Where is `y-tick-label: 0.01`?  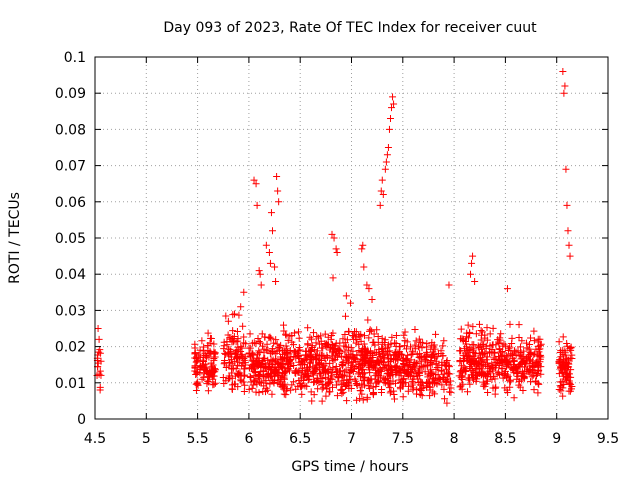
y-tick-label: 0.01 is located at coordinates (70, 384).